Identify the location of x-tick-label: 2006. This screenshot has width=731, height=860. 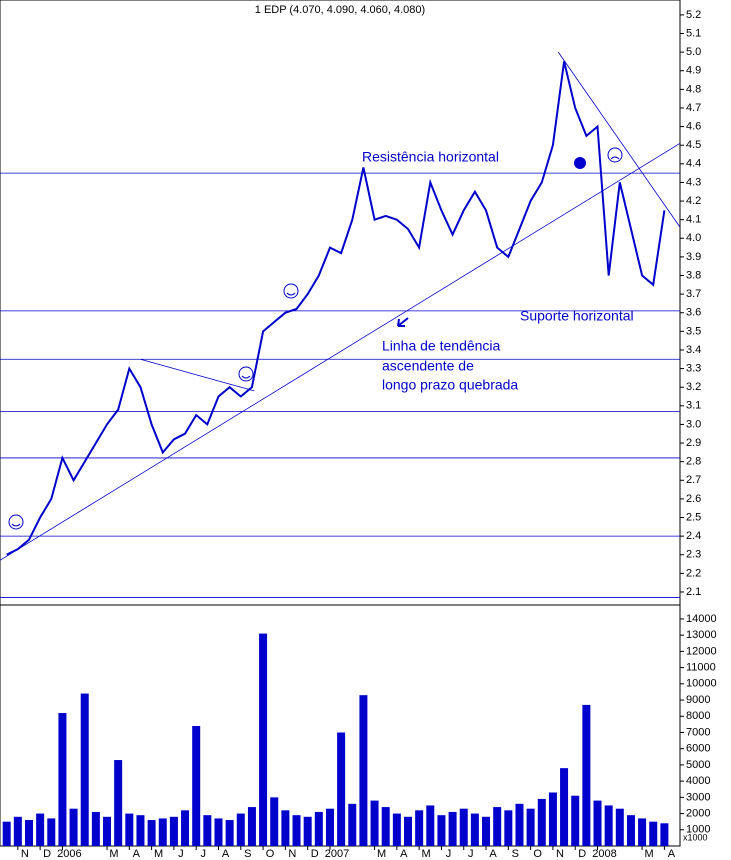
(69, 854).